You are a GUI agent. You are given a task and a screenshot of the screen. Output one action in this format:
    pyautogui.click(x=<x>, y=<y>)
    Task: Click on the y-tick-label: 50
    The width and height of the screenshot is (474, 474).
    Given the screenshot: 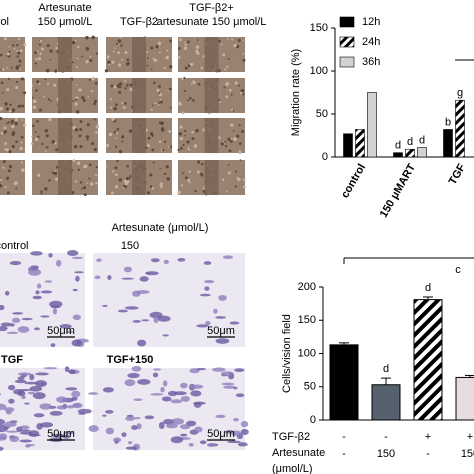 What is the action you would take?
    pyautogui.click(x=322, y=114)
    